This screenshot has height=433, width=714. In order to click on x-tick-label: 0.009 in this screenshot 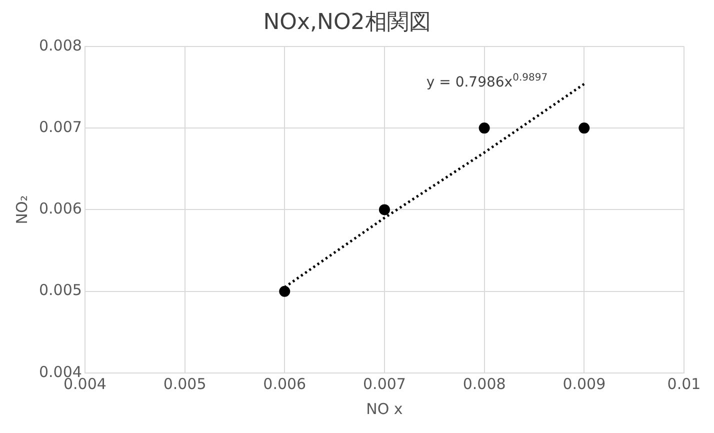, I will do `click(584, 383)`.